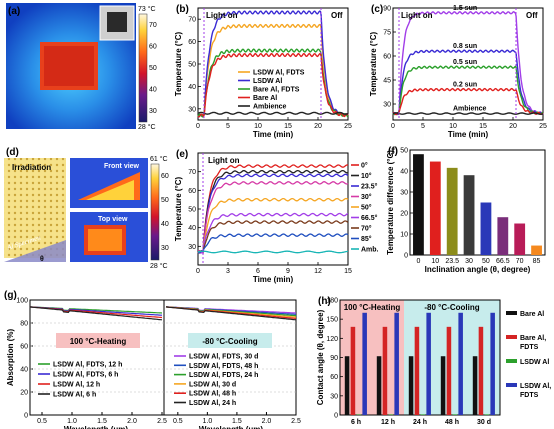 This screenshot has height=429, width=554. What do you see at coordinates (105, 240) in the screenshot?
I see `top-view-hot-core` at bounding box center [105, 240].